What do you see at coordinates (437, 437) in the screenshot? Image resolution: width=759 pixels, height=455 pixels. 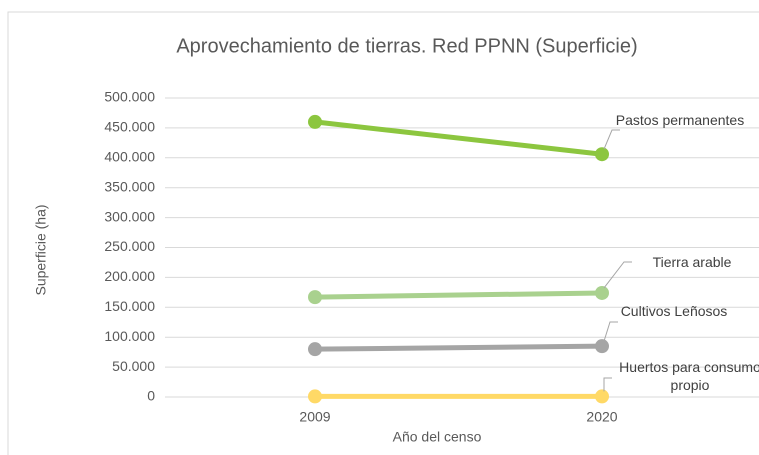 I see `x-axis-title: Año del censo` at bounding box center [437, 437].